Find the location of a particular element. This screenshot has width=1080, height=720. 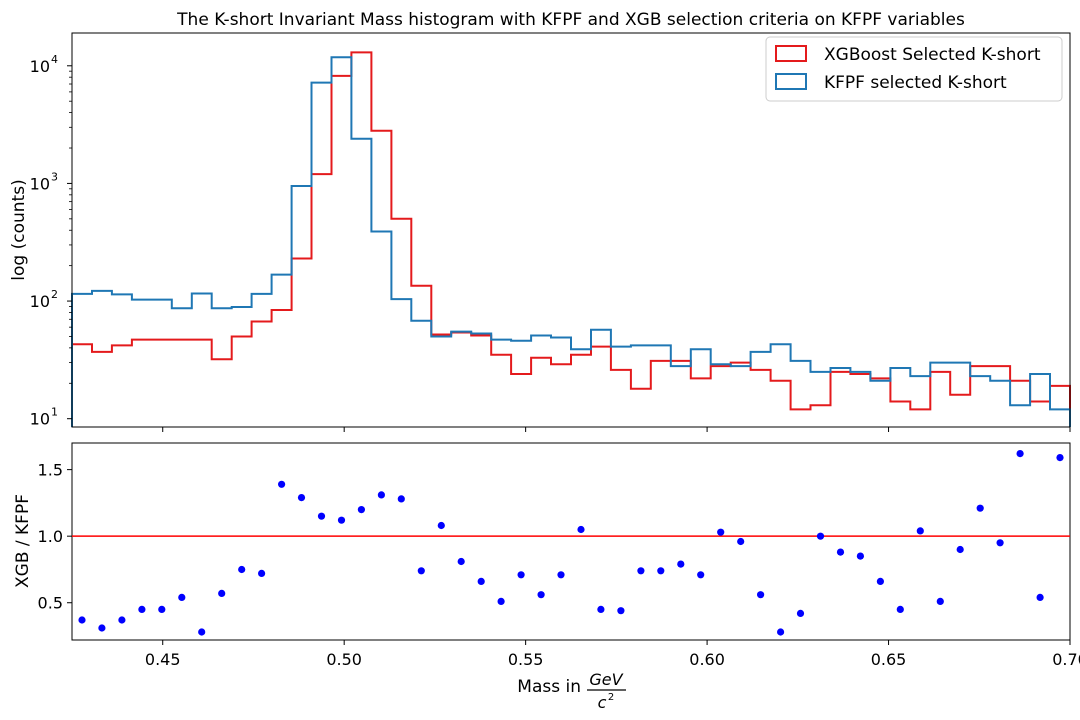

top-ylabel: log (counts) is located at coordinates (19, 229).